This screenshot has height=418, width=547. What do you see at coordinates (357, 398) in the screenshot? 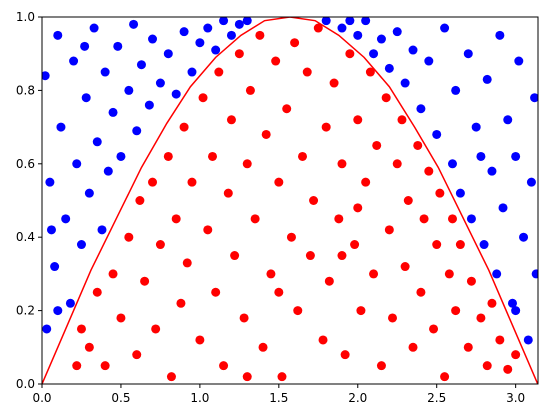
I see `x-tick-label: 2.0` at bounding box center [357, 398].